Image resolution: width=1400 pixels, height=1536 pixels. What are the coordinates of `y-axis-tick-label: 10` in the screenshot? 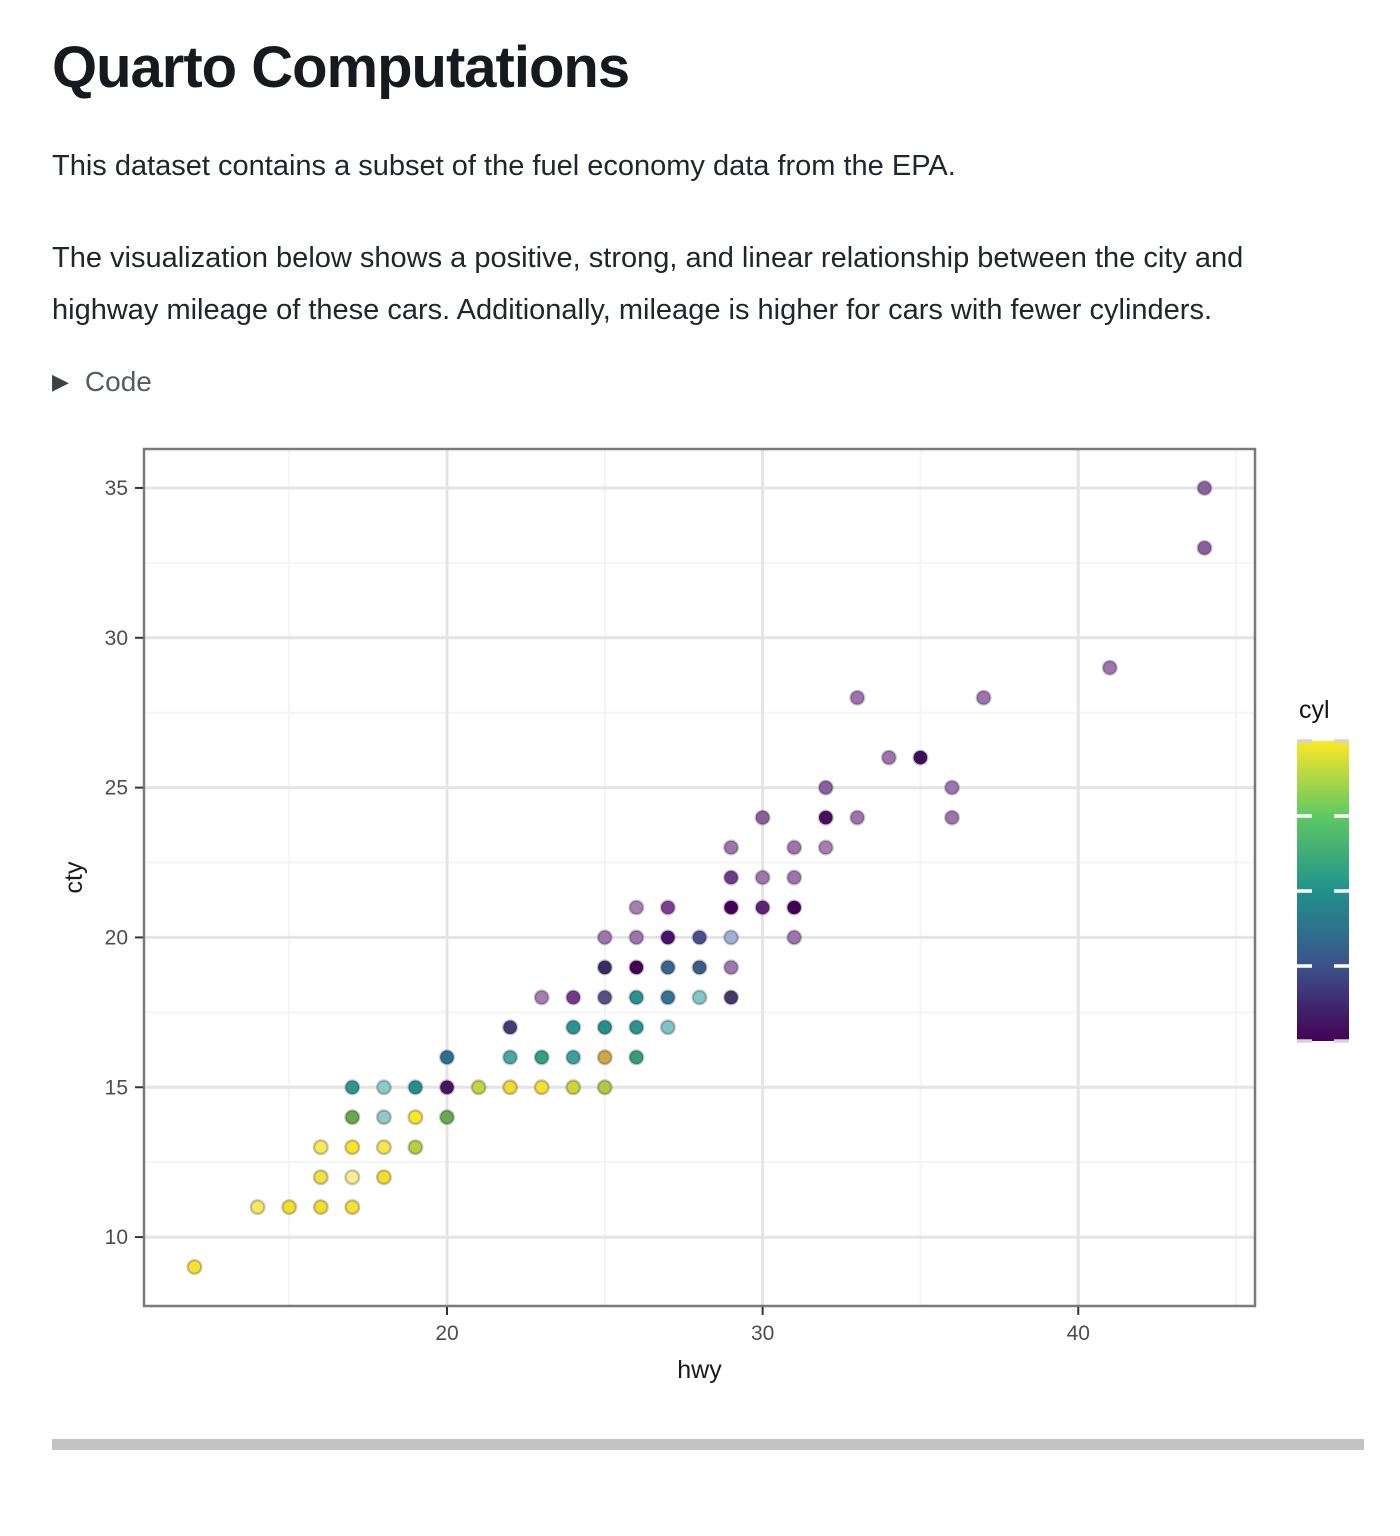 It's located at (116, 1237).